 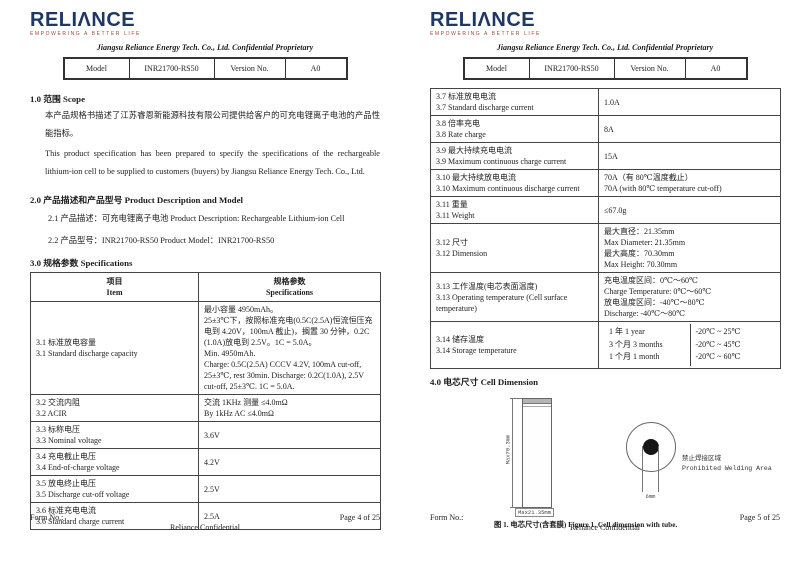 What do you see at coordinates (514, 345) in the screenshot?
I see `item-cell: 3.14 储存温度 3.14 Storage temperature` at bounding box center [514, 345].